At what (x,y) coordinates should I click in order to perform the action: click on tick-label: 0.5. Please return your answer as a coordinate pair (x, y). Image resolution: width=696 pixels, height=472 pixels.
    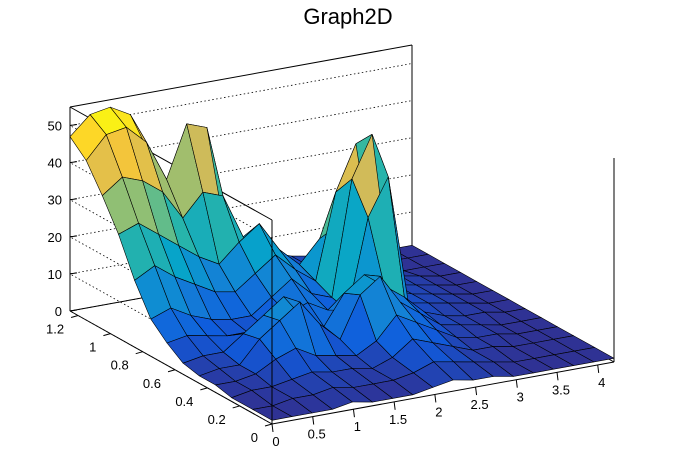
    Looking at the image, I should click on (317, 434).